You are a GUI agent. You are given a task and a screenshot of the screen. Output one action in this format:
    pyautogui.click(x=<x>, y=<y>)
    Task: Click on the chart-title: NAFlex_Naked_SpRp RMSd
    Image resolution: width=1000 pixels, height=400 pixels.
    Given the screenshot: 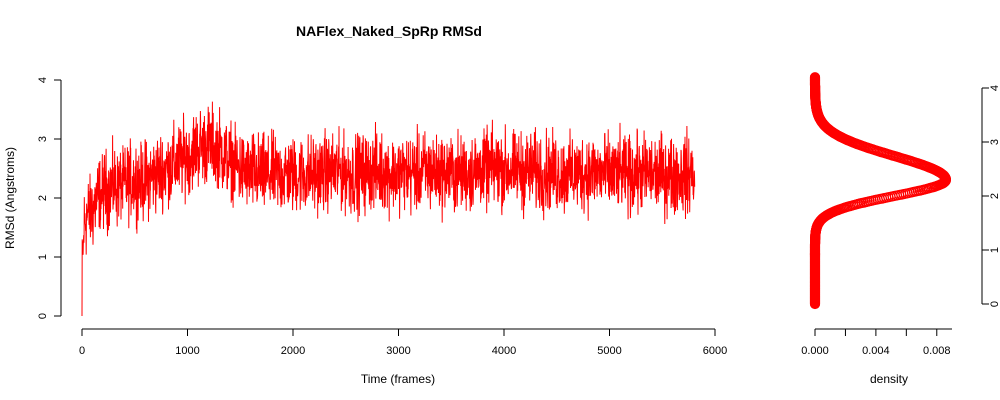 What is the action you would take?
    pyautogui.click(x=389, y=31)
    